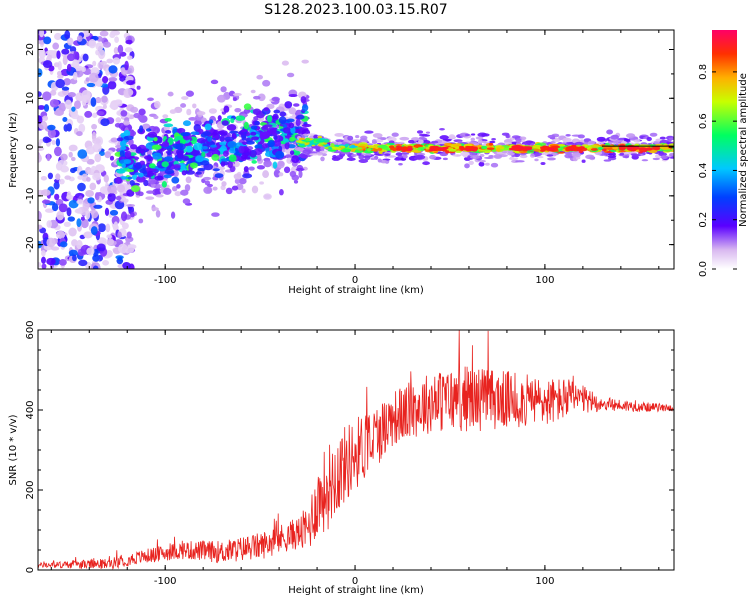  I want to click on colorbar-tick-label: 0.4, so click(703, 170).